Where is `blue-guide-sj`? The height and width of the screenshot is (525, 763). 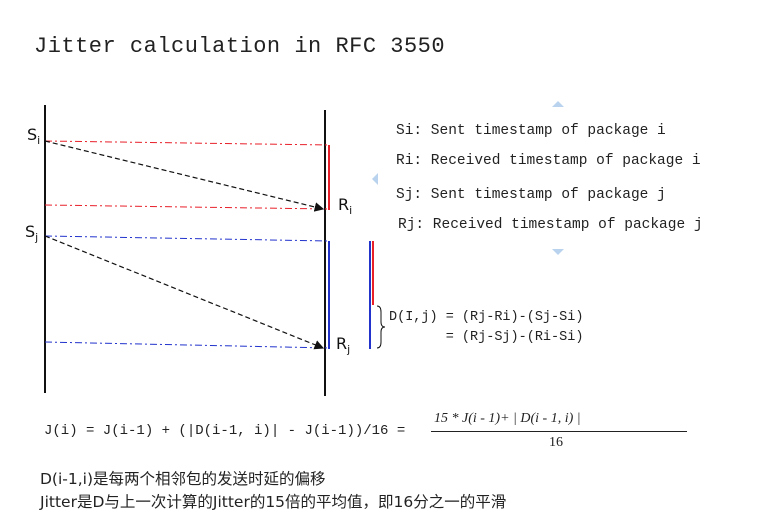 blue-guide-sj is located at coordinates (187, 238).